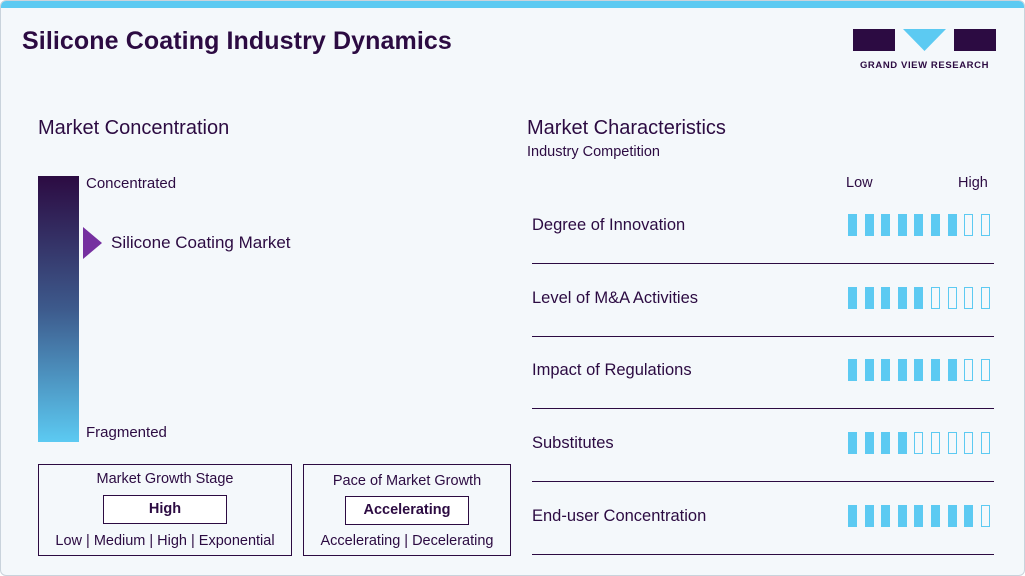  Describe the element at coordinates (975, 40) in the screenshot. I see `logo-block-r` at that location.